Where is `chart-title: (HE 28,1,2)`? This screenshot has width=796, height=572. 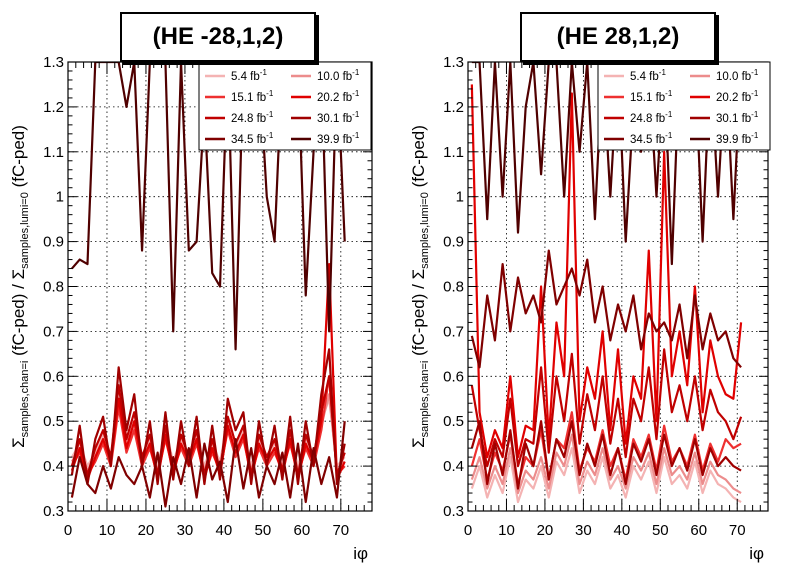 chart-title: (HE 28,1,2) is located at coordinates (618, 37).